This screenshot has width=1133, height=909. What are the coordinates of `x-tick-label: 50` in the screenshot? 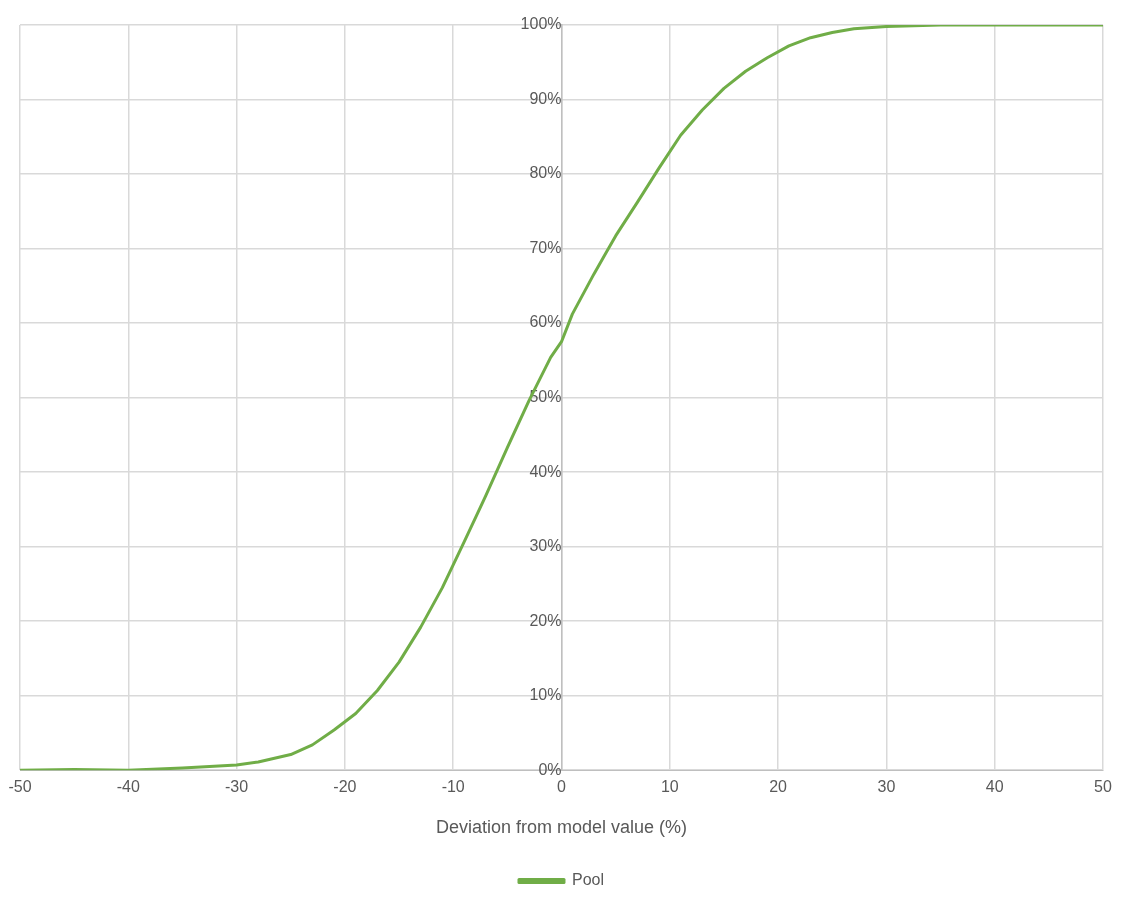 It's located at (1103, 787).